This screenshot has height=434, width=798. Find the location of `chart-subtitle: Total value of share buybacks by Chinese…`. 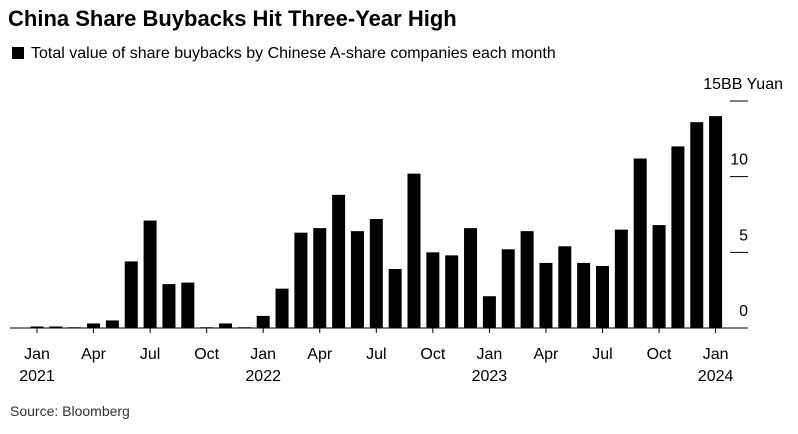

chart-subtitle: Total value of share buybacks by Chinese… is located at coordinates (293, 53).